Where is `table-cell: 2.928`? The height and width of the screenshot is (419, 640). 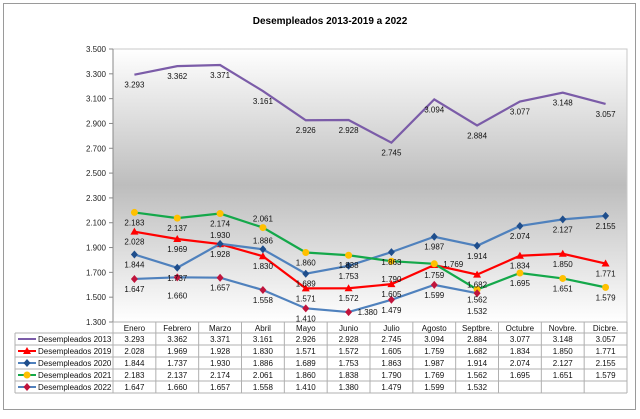
table-cell: 2.928 is located at coordinates (349, 339).